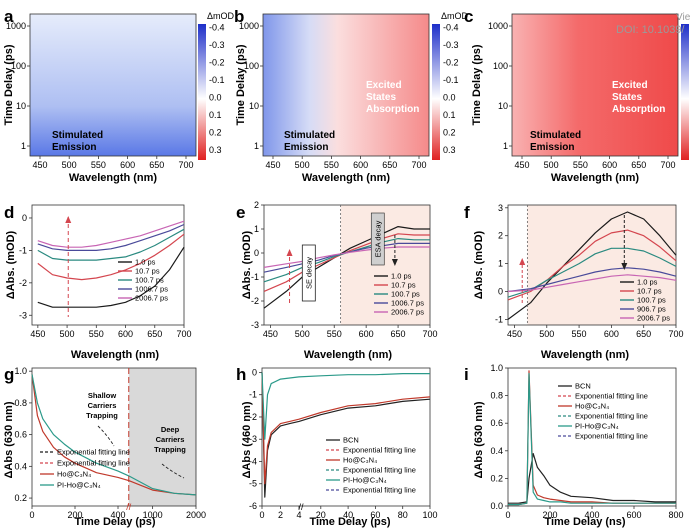  I want to click on annotation-line1: Stimulated, so click(555, 135).